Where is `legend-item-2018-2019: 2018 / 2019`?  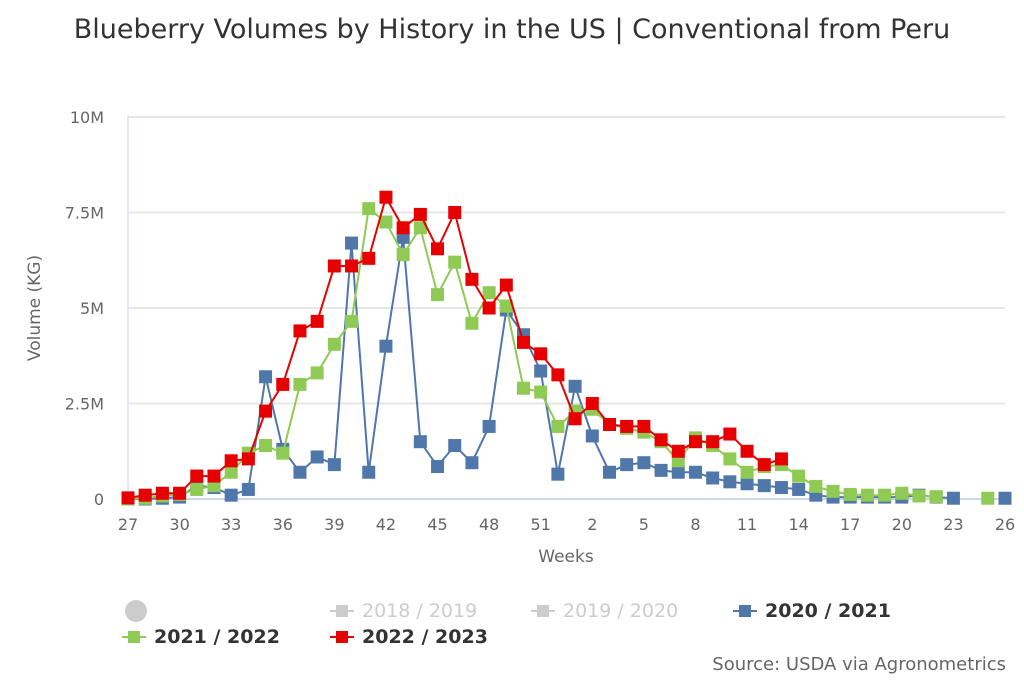
legend-item-2018-2019: 2018 / 2019 is located at coordinates (403, 611).